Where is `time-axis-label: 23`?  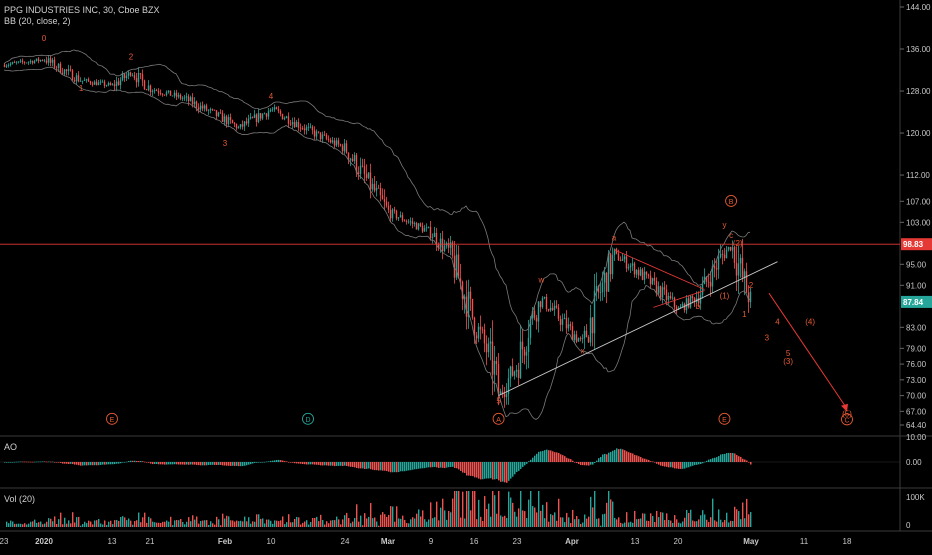 time-axis-label: 23 is located at coordinates (517, 541).